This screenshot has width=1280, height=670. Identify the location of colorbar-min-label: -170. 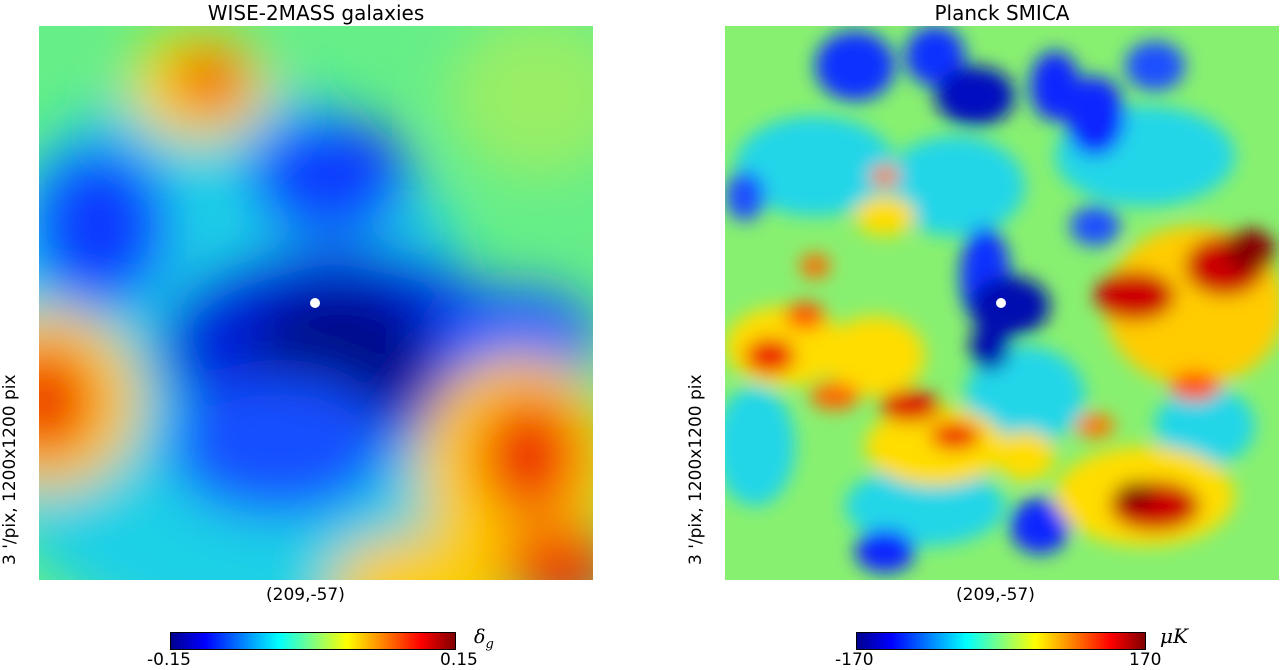
(854, 660).